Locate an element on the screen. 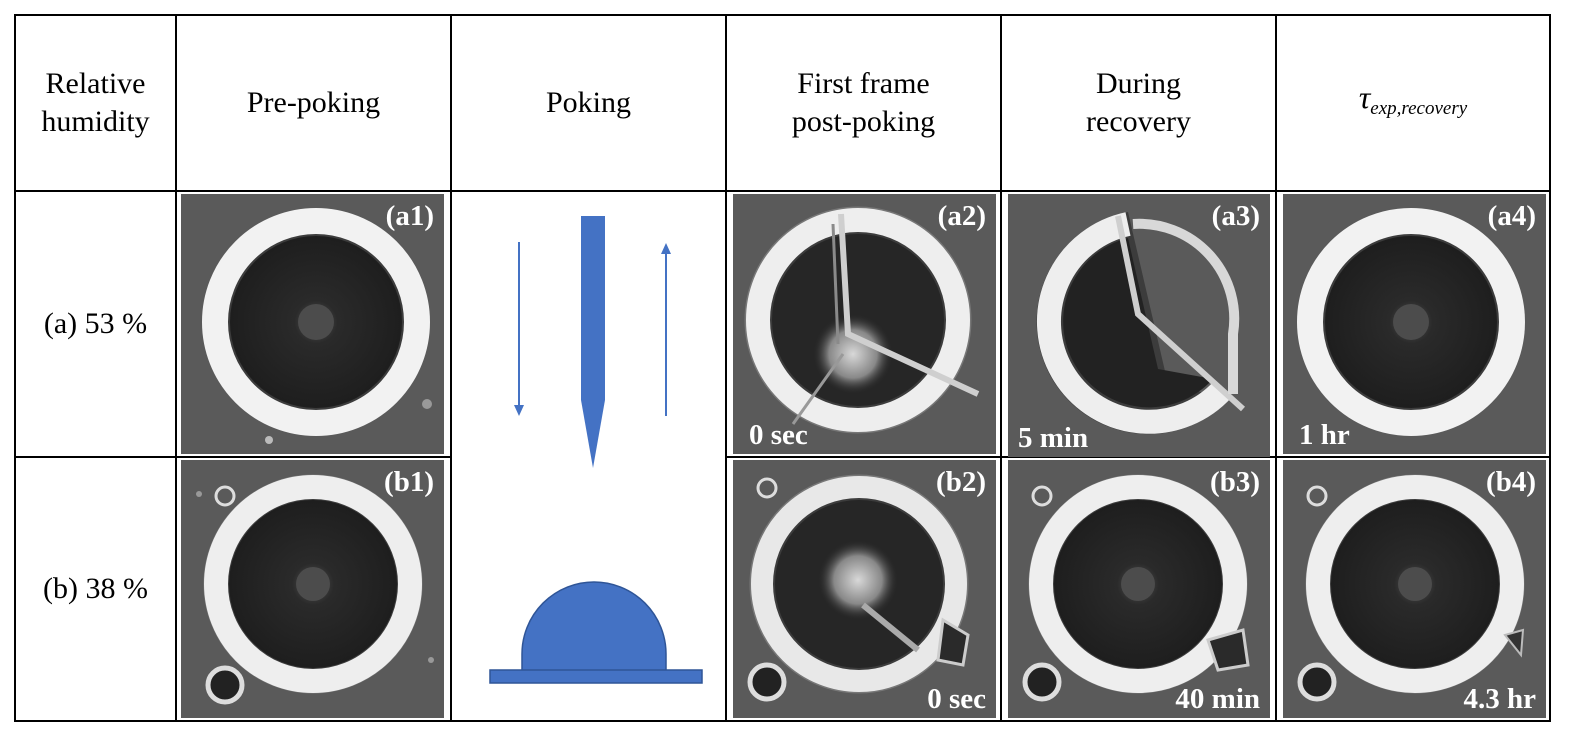 The image size is (1592, 753). header-relative-humidity-line2: humidity is located at coordinates (95, 121).